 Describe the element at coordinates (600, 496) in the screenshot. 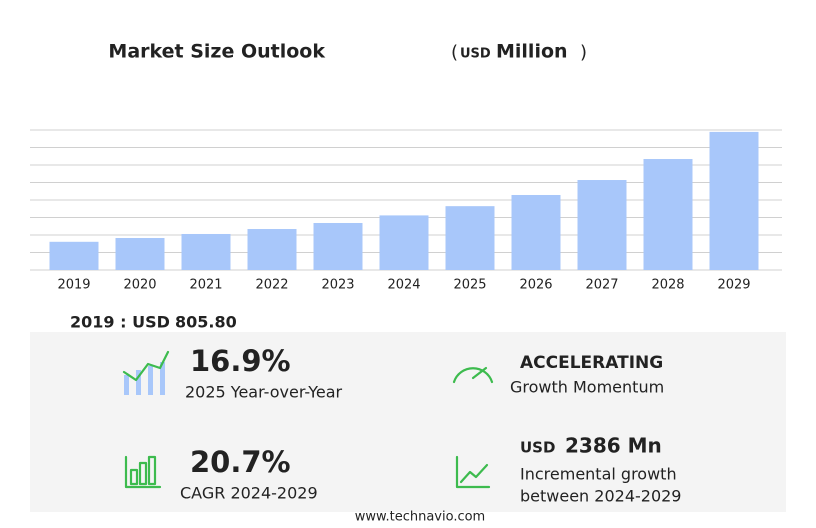

I see `incremental-label-2: between 2024-2029` at that location.